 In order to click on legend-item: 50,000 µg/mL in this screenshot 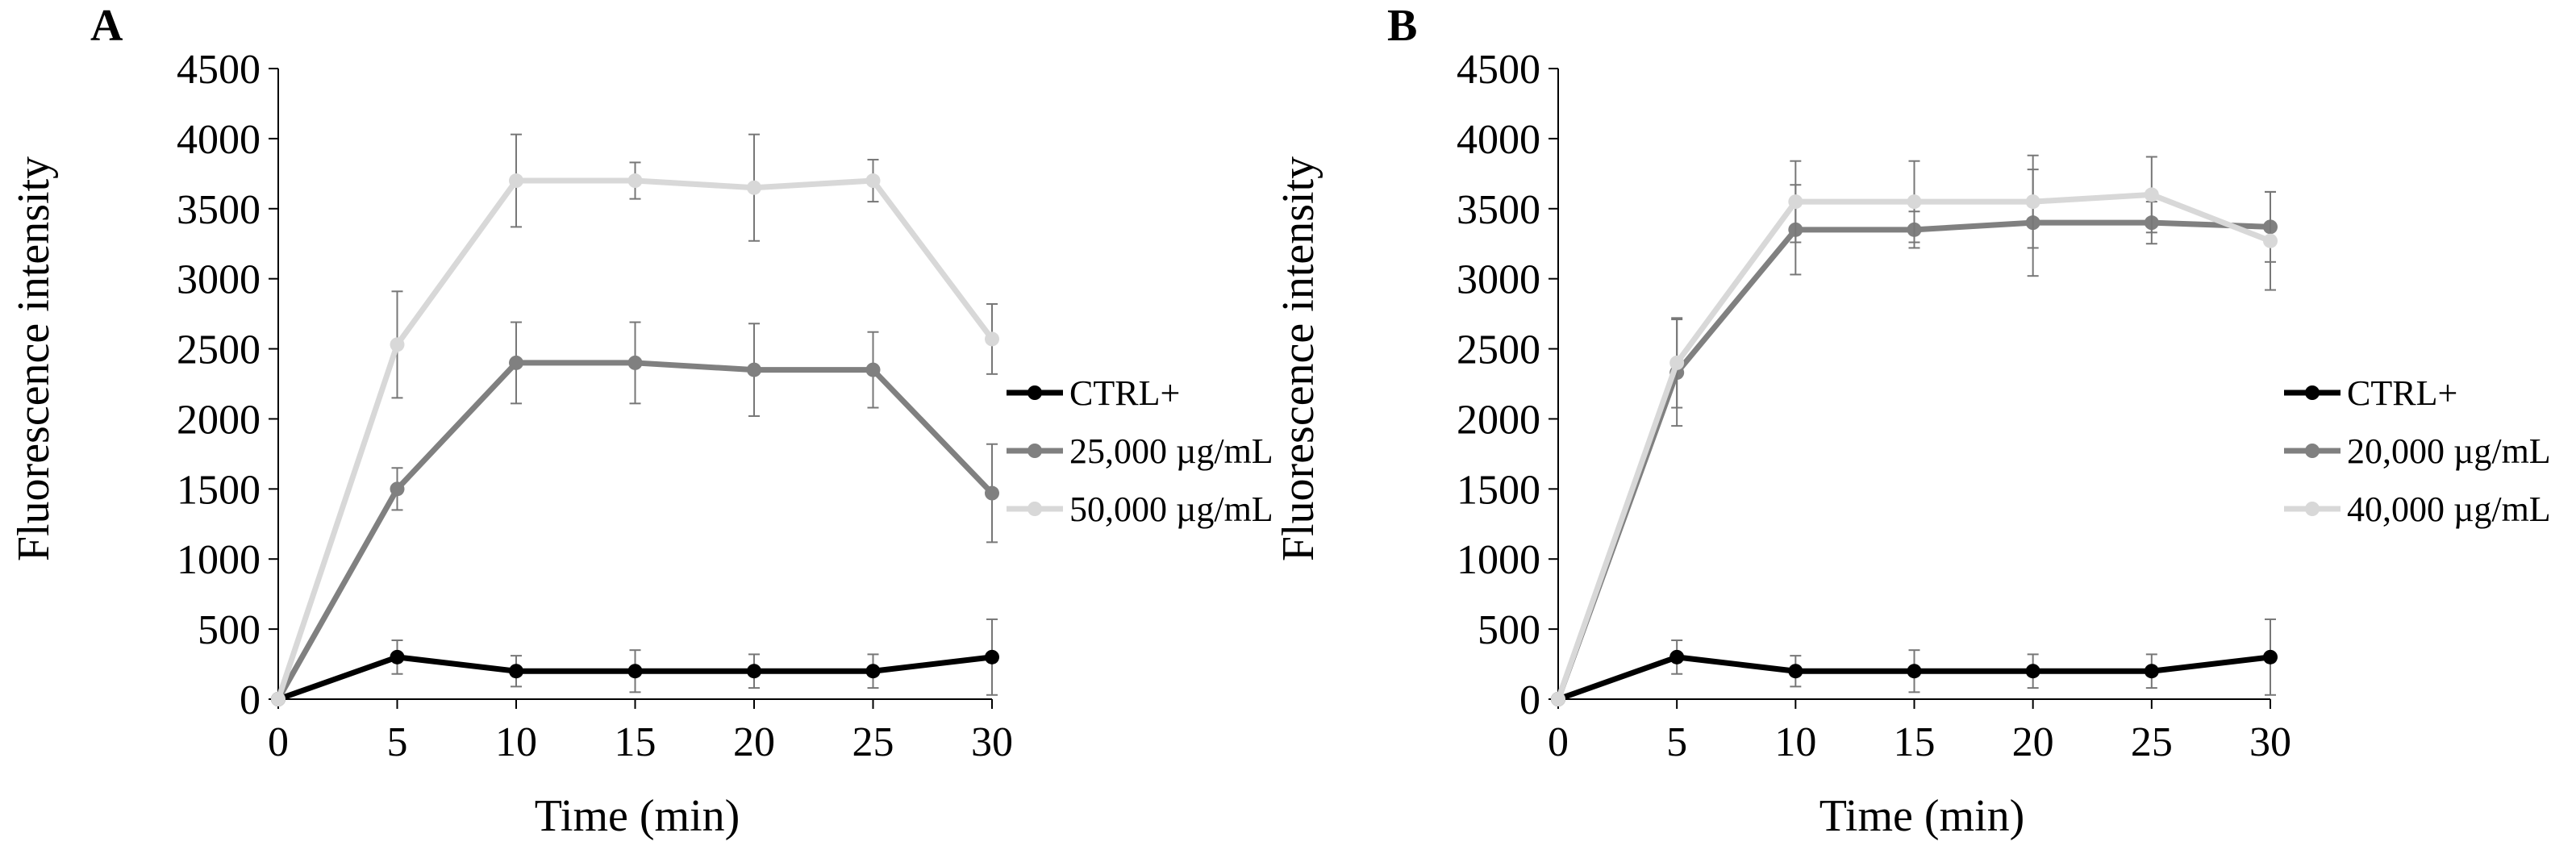, I will do `click(1140, 509)`.